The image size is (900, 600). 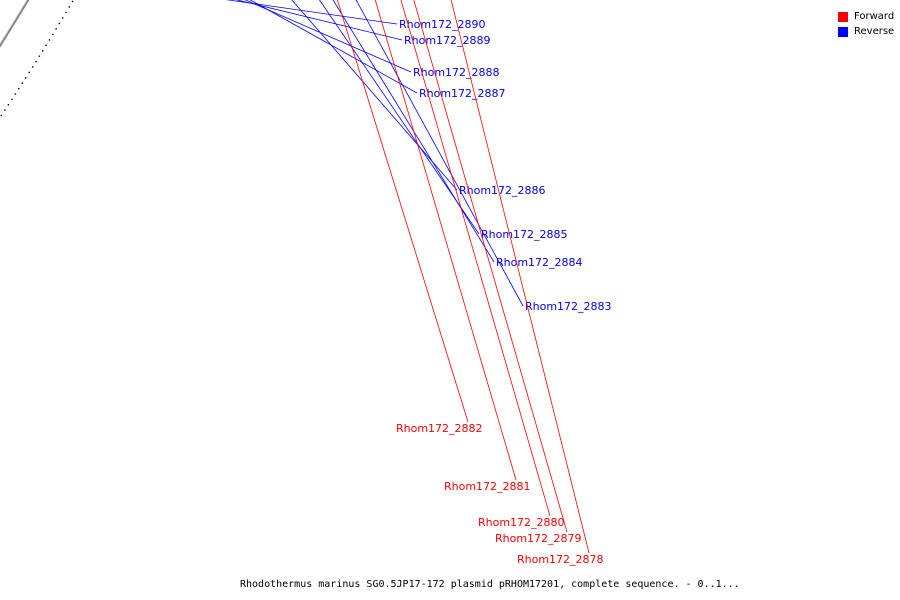 I want to click on gene-label-Rhom172_2882: Rhom172_2882, so click(x=439, y=428).